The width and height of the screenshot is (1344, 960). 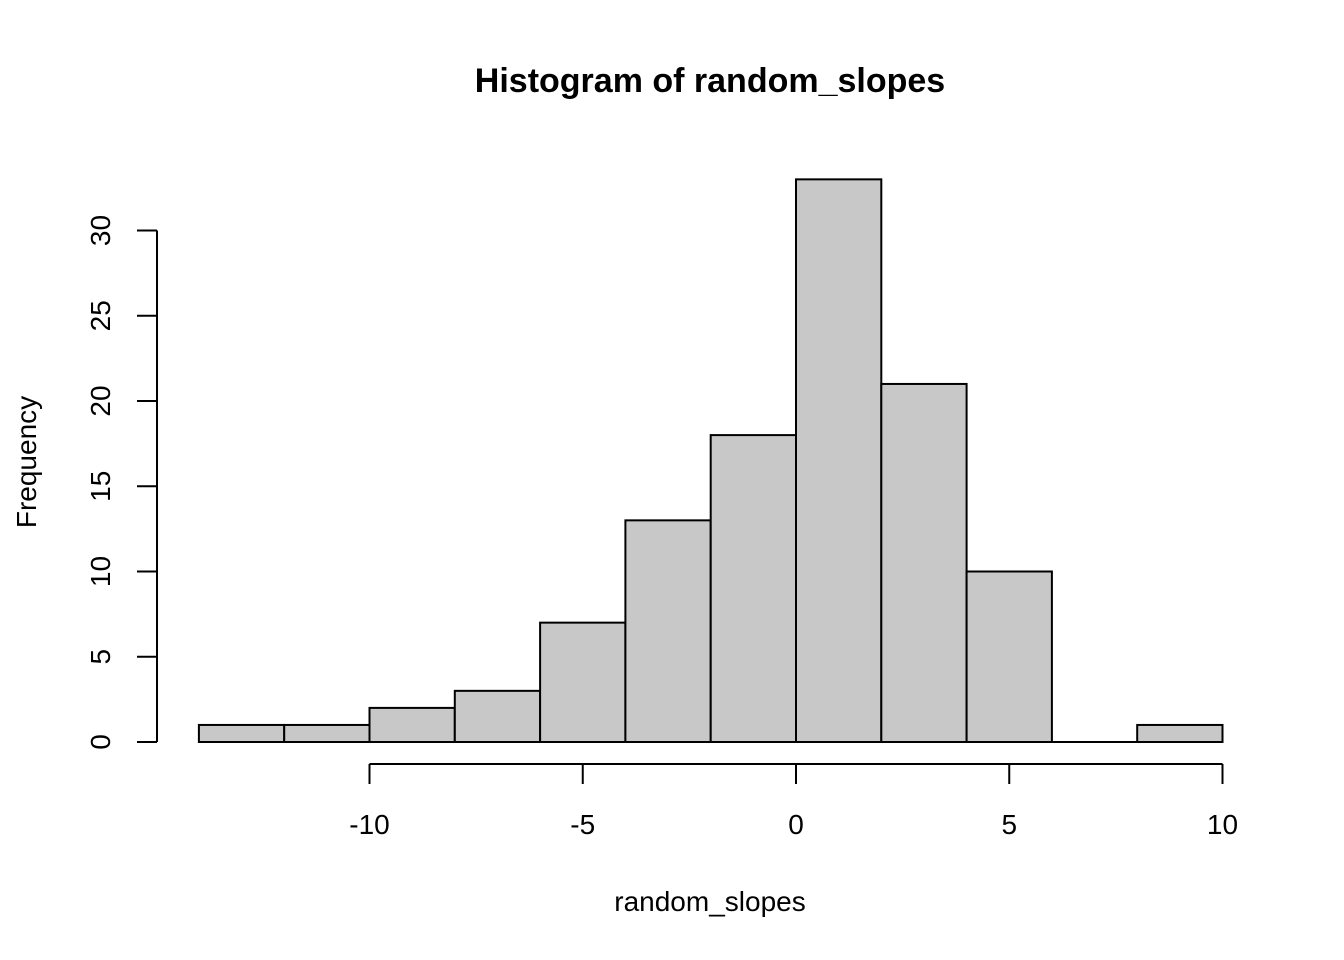 I want to click on y-tick-label: 25, so click(x=100, y=315).